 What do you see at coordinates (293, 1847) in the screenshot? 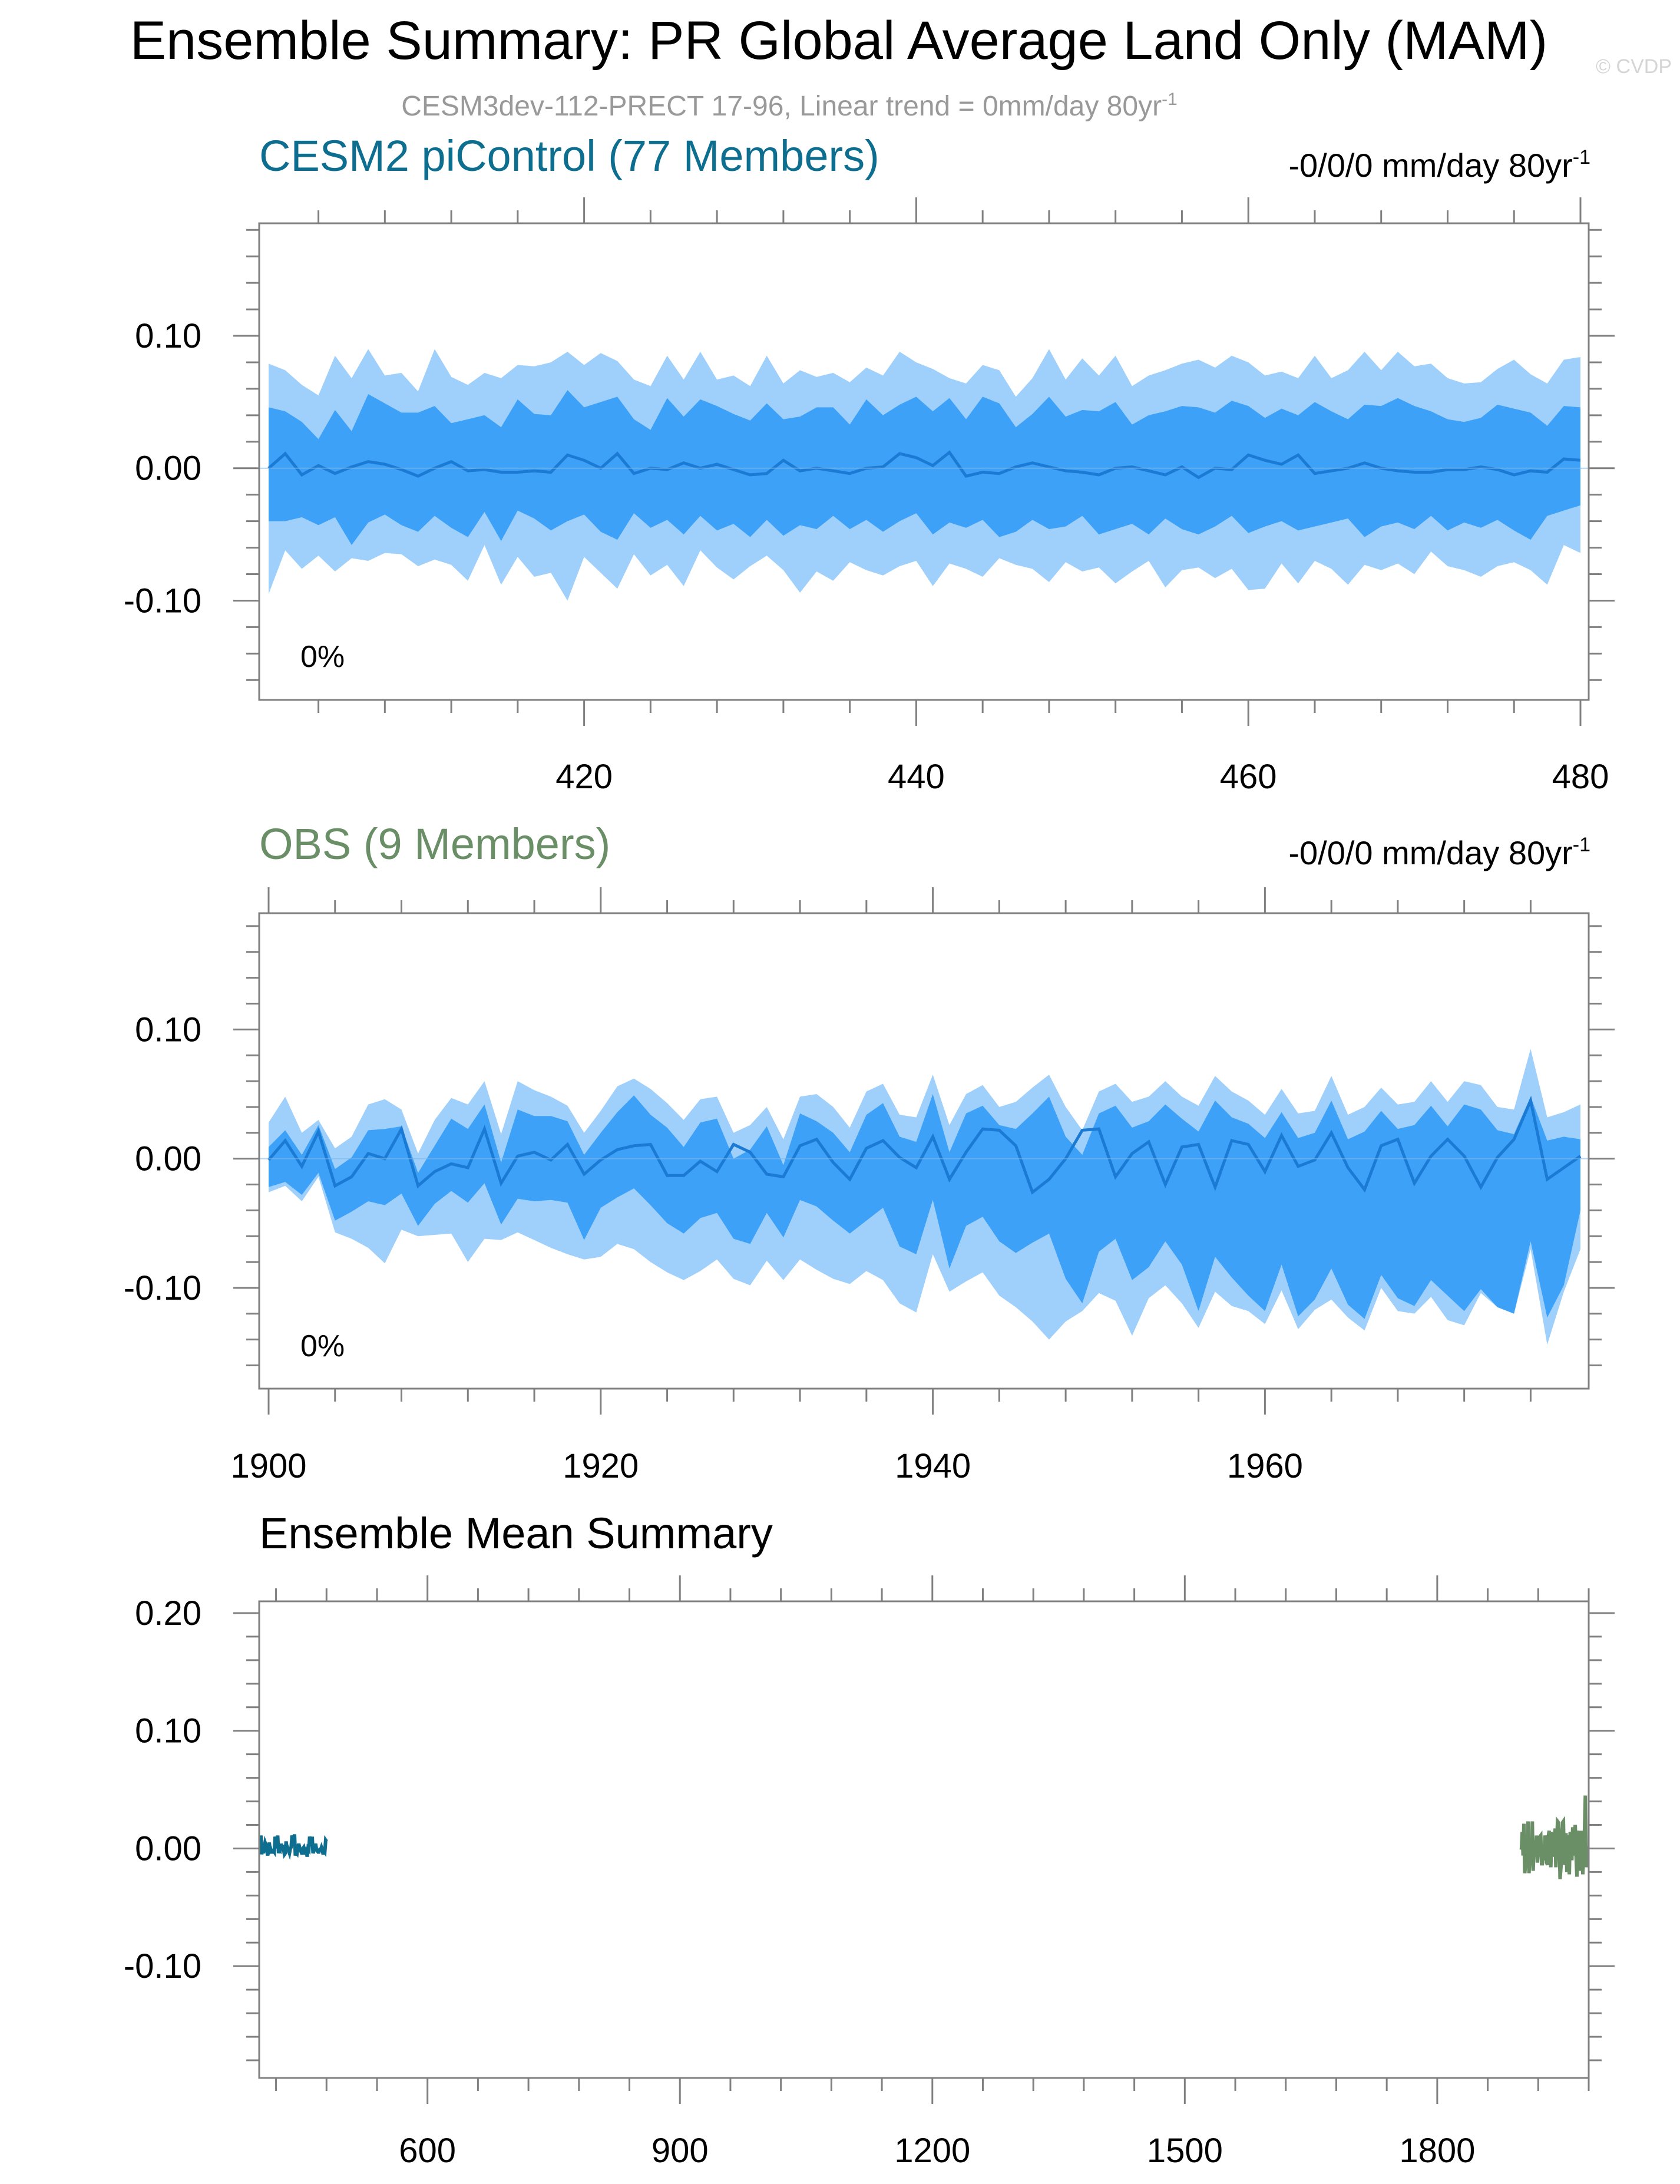
I see `model-ensemble-mean-line` at bounding box center [293, 1847].